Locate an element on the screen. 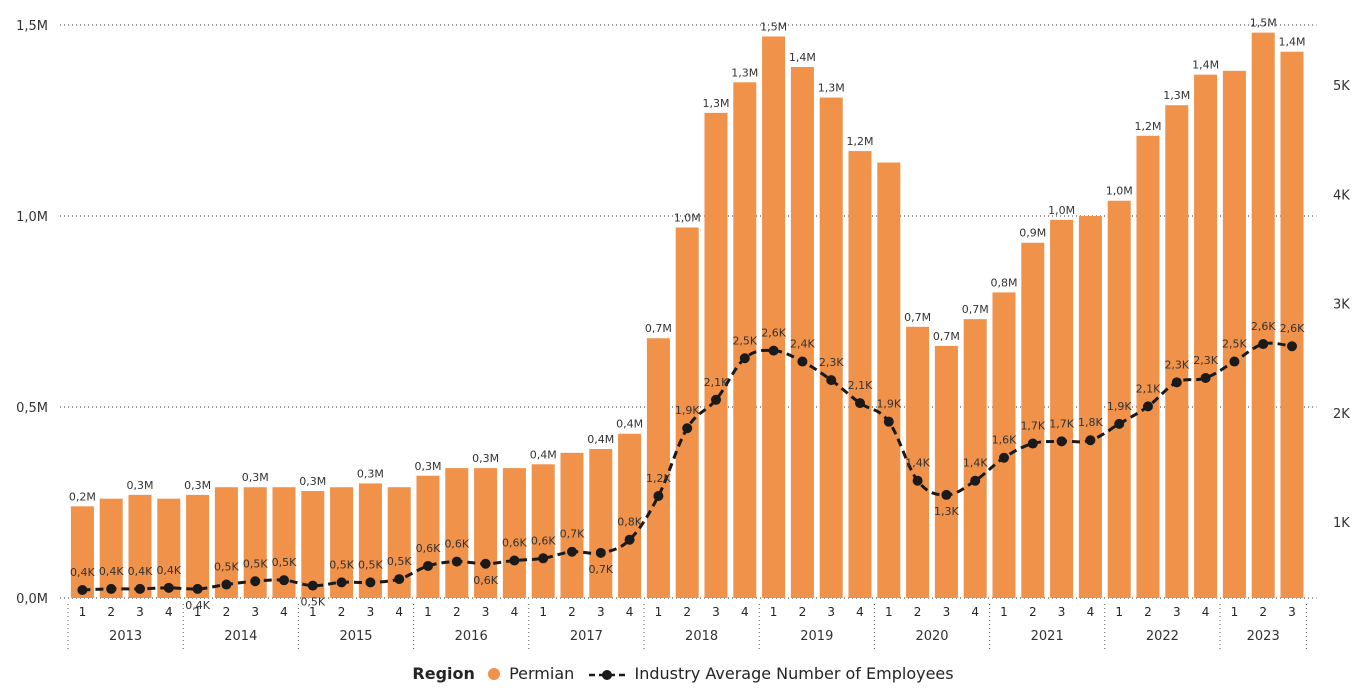 The image size is (1366, 699). year-tick-label: 2023 is located at coordinates (1263, 636).